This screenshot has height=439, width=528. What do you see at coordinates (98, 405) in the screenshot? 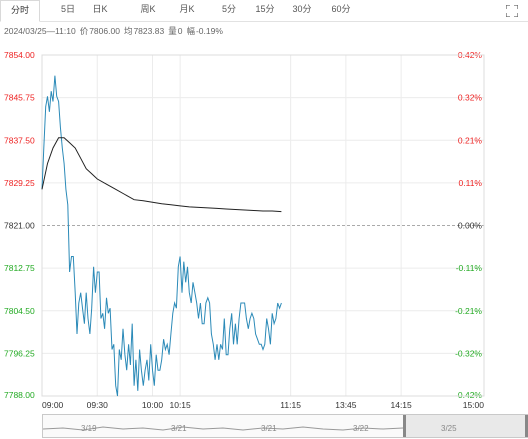
I see `x-tick-label: 09:30` at bounding box center [98, 405].